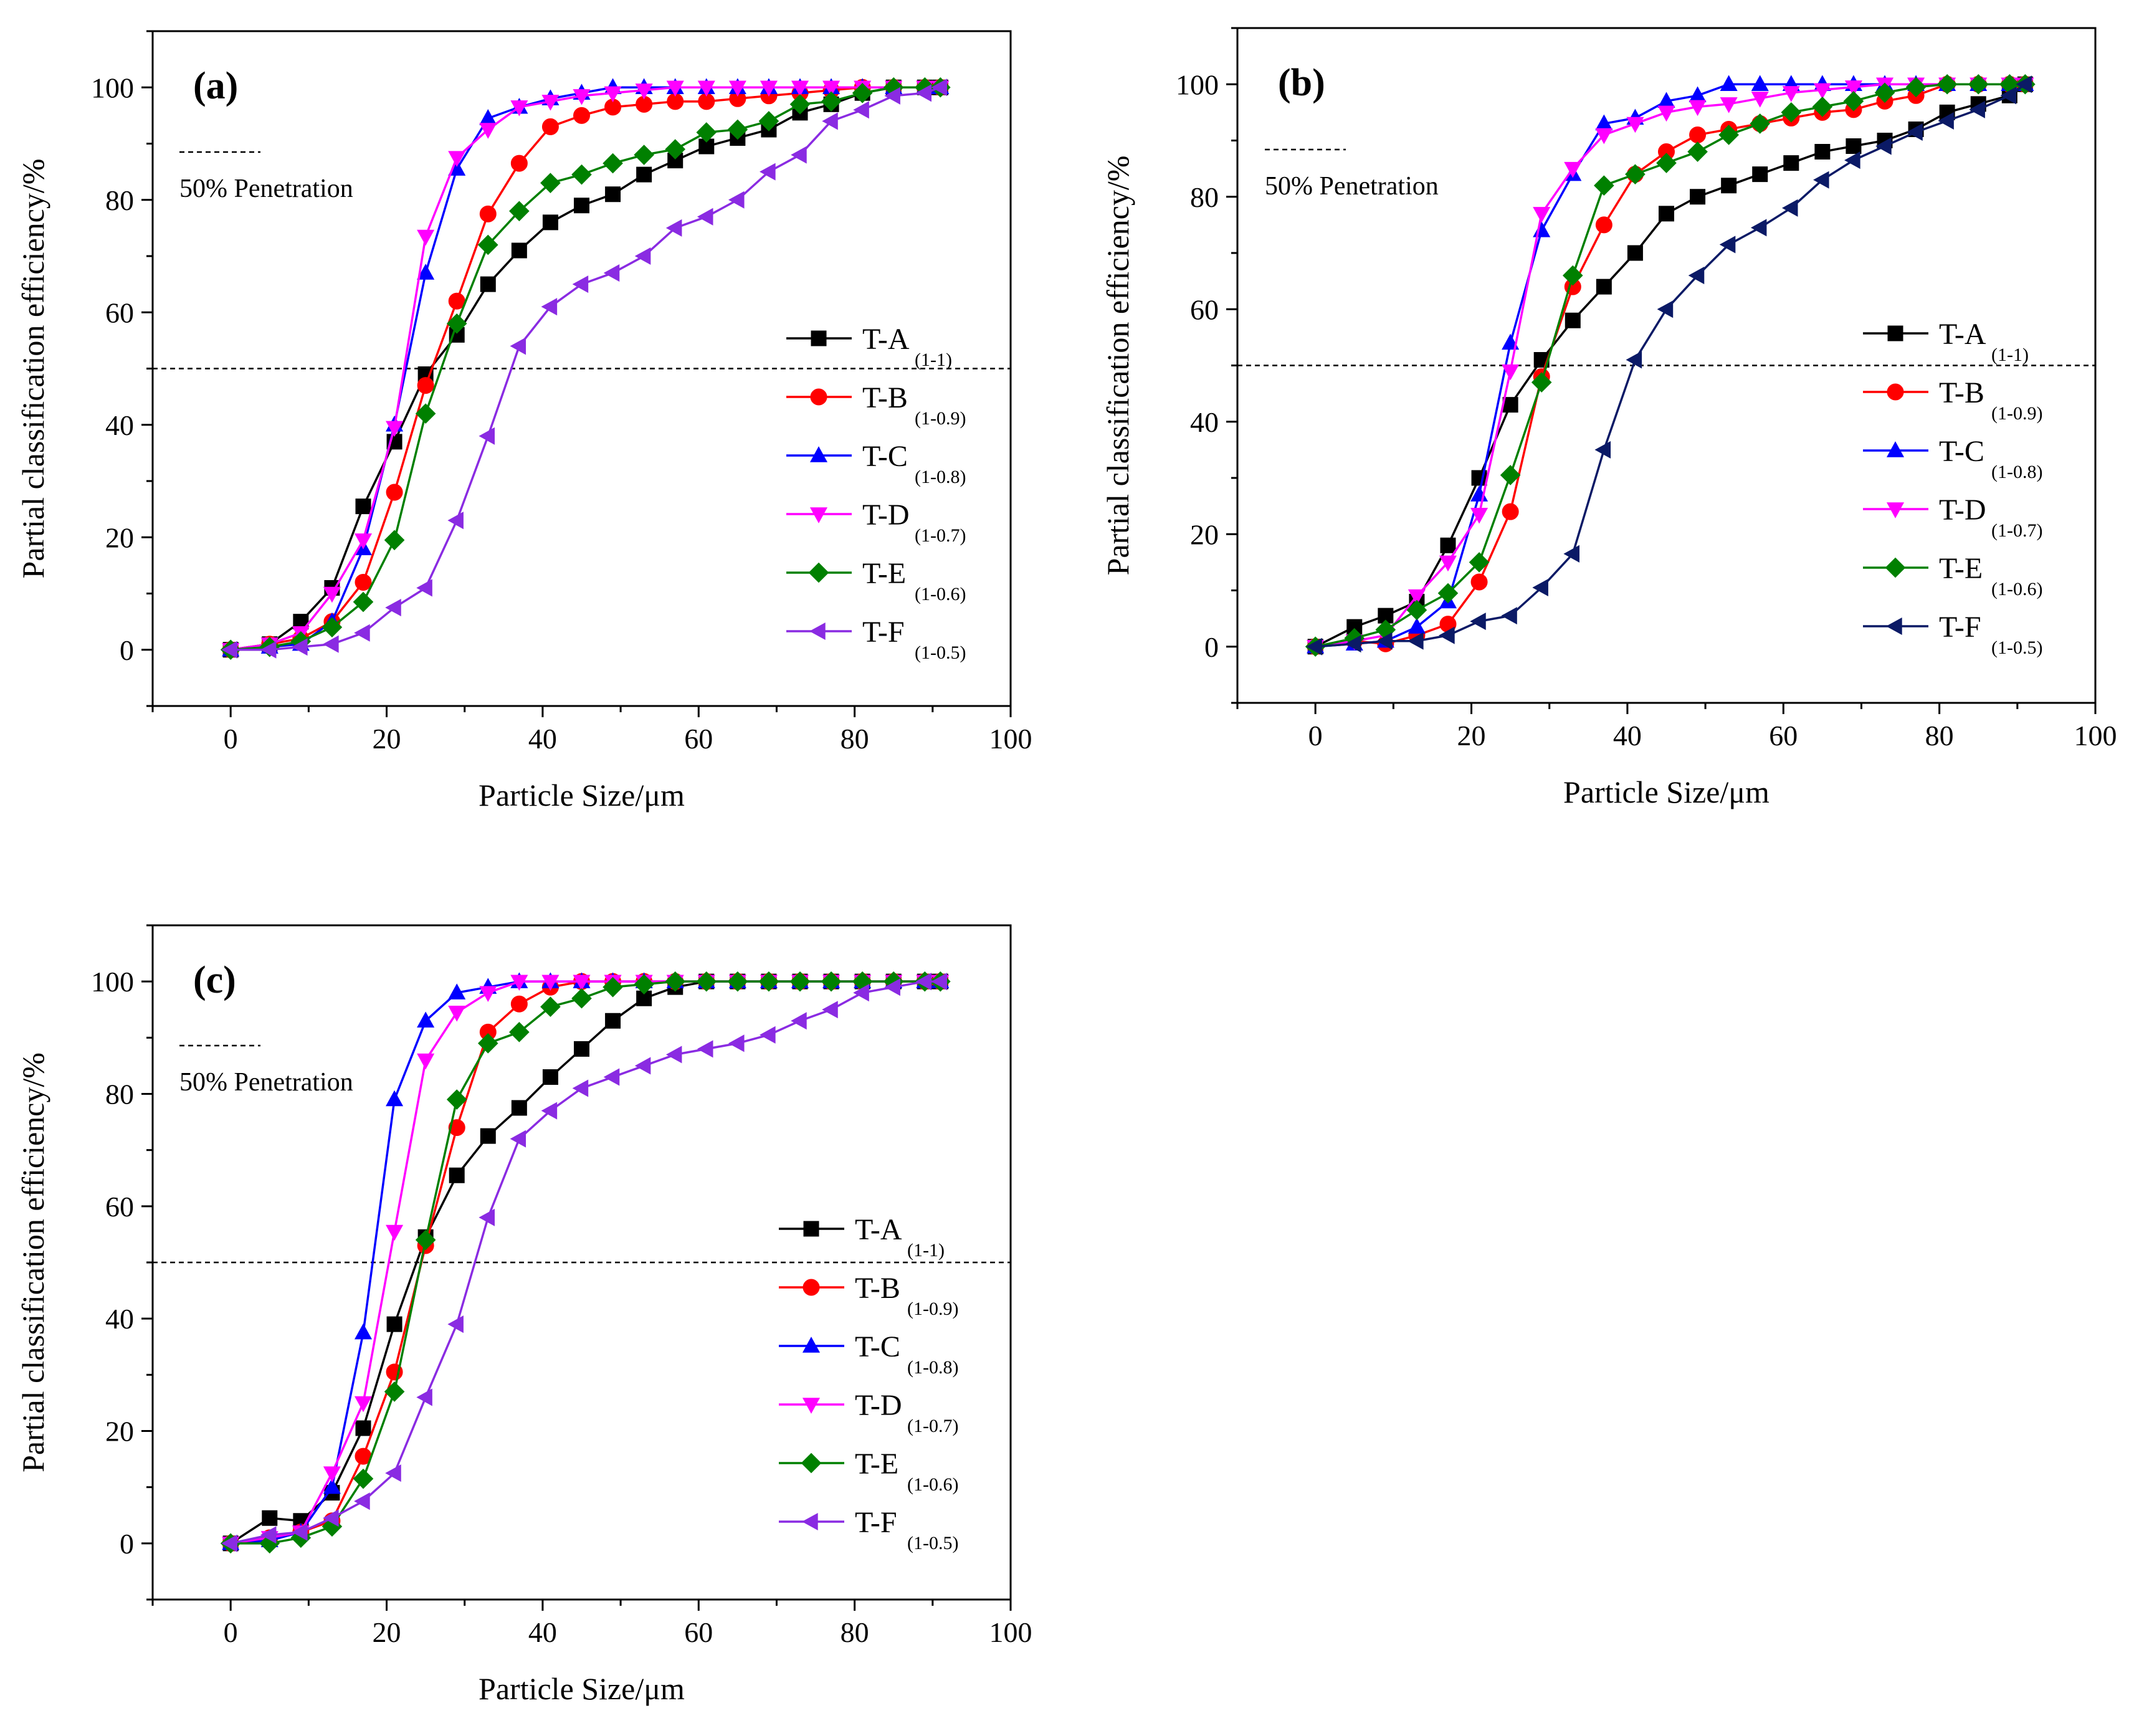  Describe the element at coordinates (266, 188) in the screenshot. I see `penetration-legend-text: 50% Penetration` at that location.